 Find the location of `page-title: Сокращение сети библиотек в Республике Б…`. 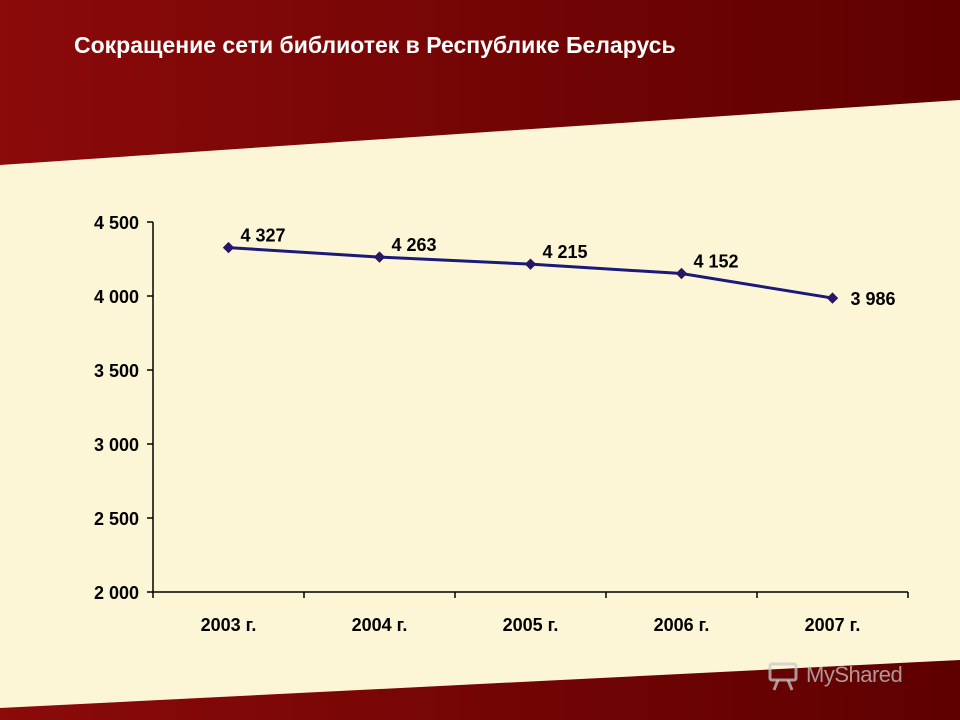

page-title: Сокращение сети библиотек в Республике Б… is located at coordinates (375, 45).